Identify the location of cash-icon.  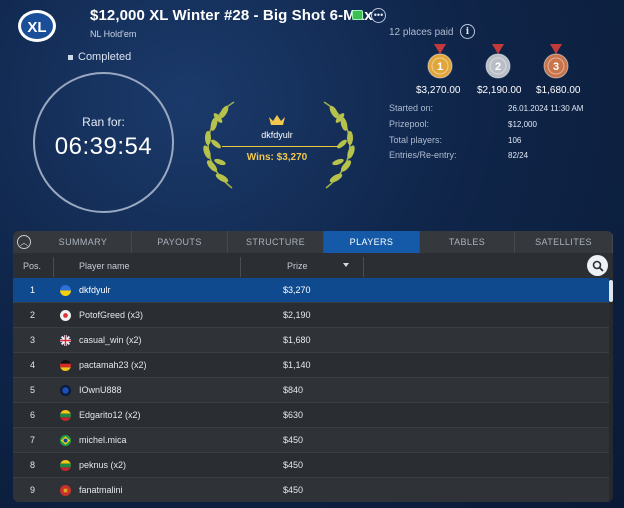
(357, 15).